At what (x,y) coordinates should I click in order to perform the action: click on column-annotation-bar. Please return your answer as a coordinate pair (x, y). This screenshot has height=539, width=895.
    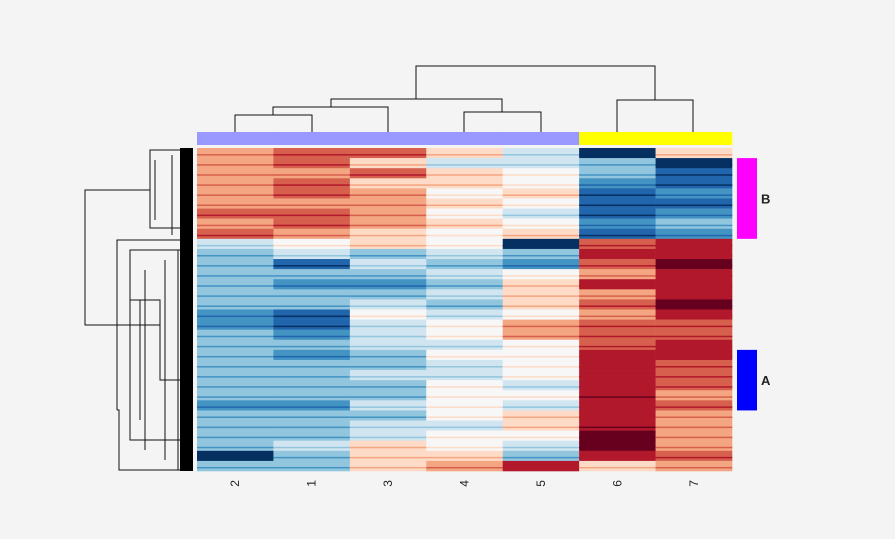
    Looking at the image, I should click on (465, 138).